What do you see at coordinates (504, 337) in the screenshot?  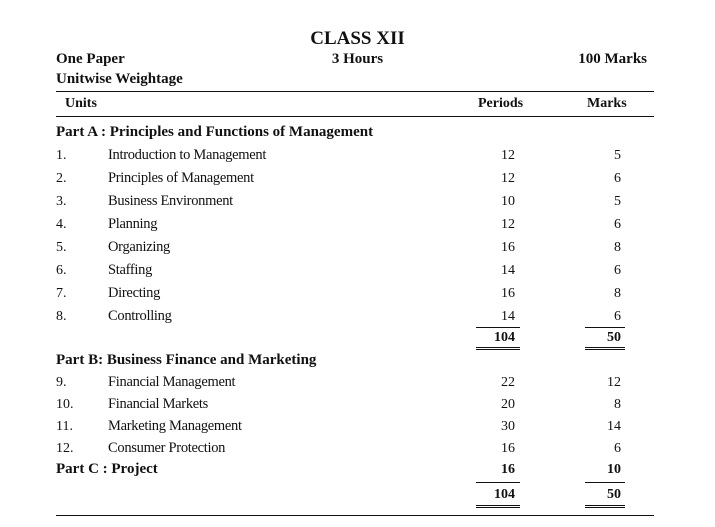 I see `part-a-total-periods: 104` at bounding box center [504, 337].